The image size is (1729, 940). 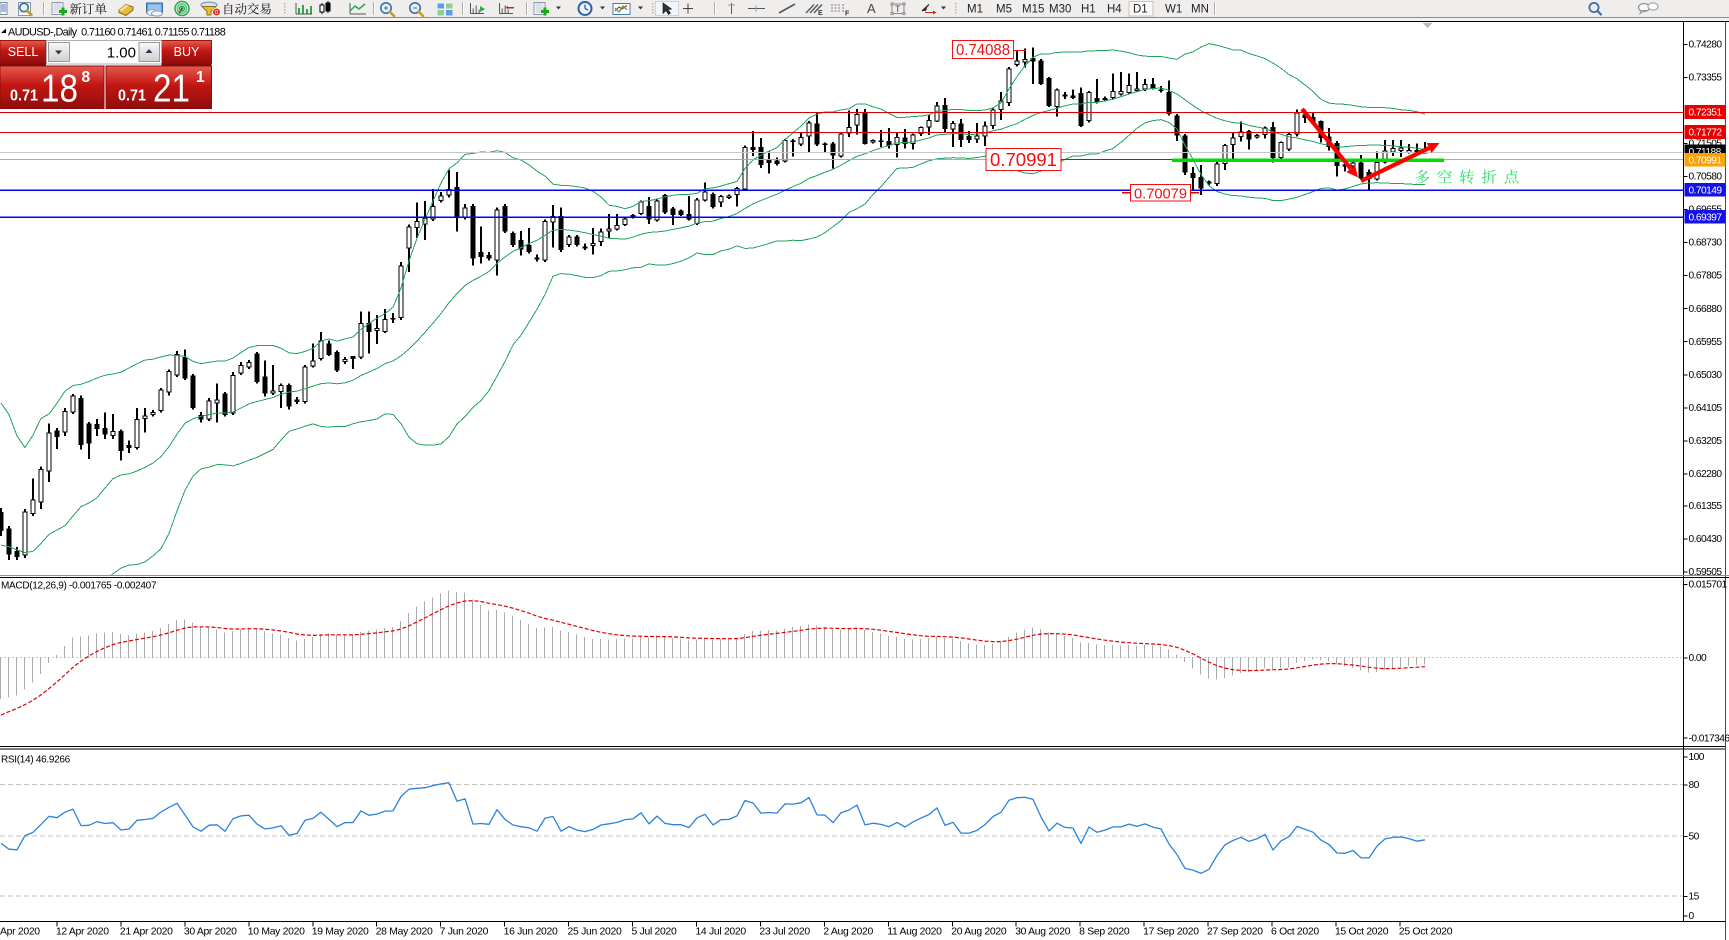 I want to click on svg-text: 0.71772, so click(x=1706, y=133).